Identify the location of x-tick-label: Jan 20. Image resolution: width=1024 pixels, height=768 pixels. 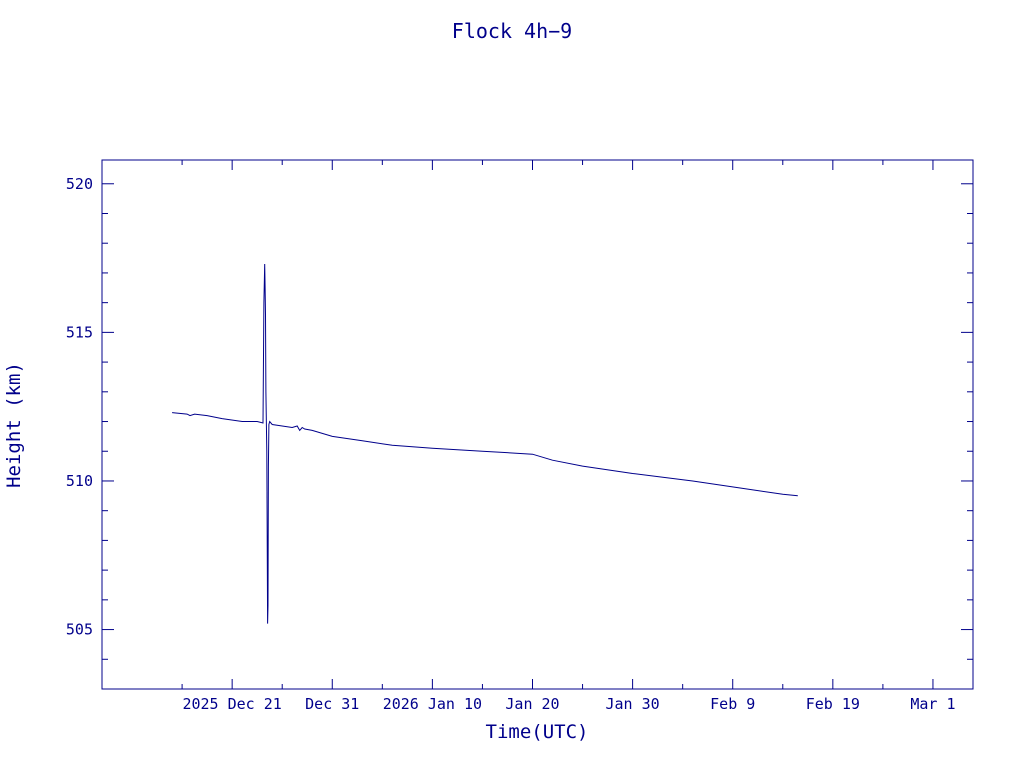
(532, 704).